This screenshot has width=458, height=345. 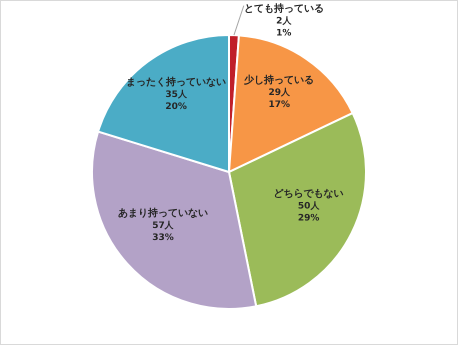 I want to click on slice-label: とても持っている, so click(x=284, y=8).